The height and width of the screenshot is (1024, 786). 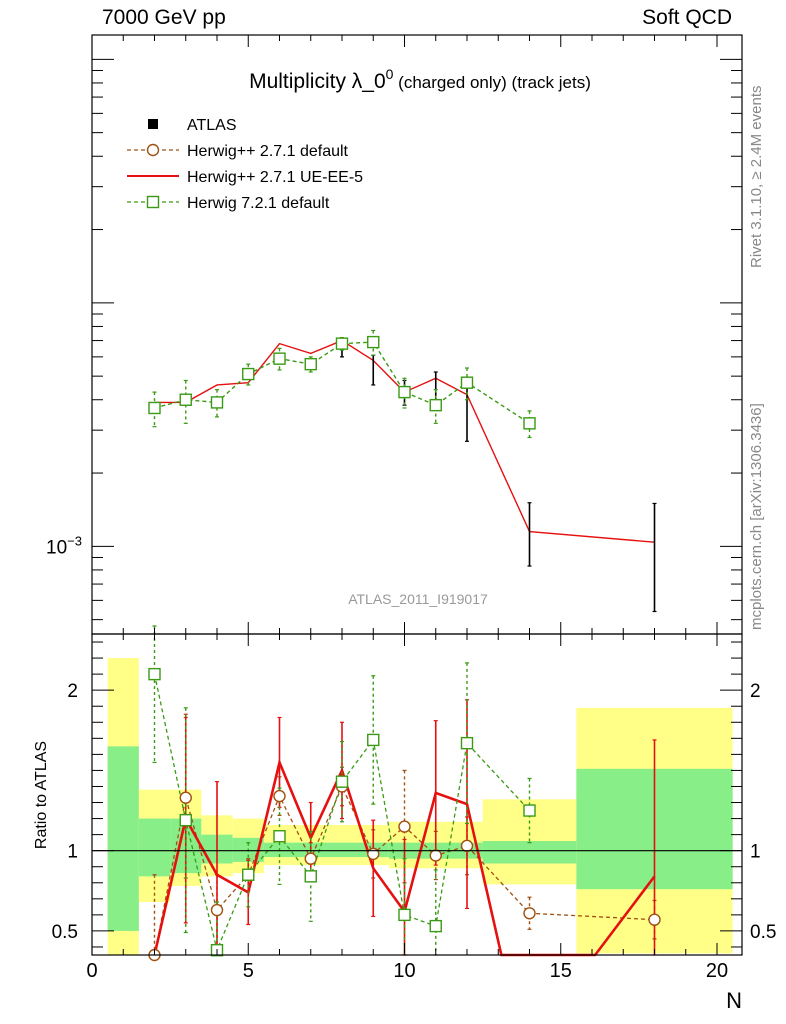 What do you see at coordinates (755, 691) in the screenshot?
I see `ratio-y-tick-label-right: 2` at bounding box center [755, 691].